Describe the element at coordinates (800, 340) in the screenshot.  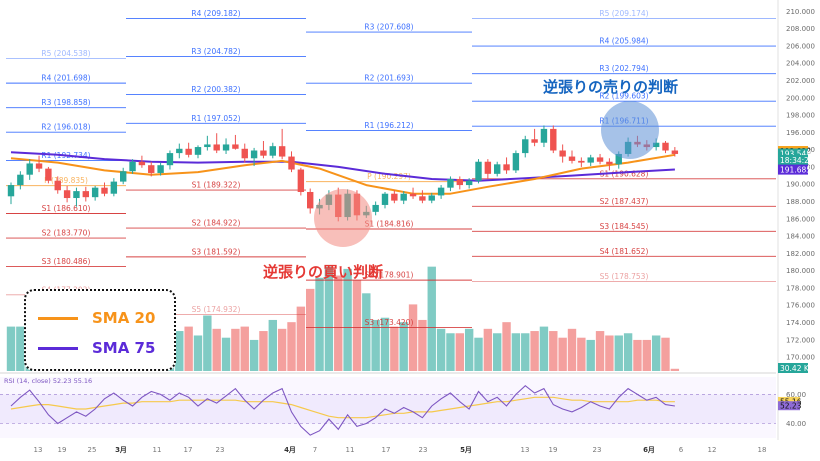
I see `price-tick-label: 172.000` at that location.